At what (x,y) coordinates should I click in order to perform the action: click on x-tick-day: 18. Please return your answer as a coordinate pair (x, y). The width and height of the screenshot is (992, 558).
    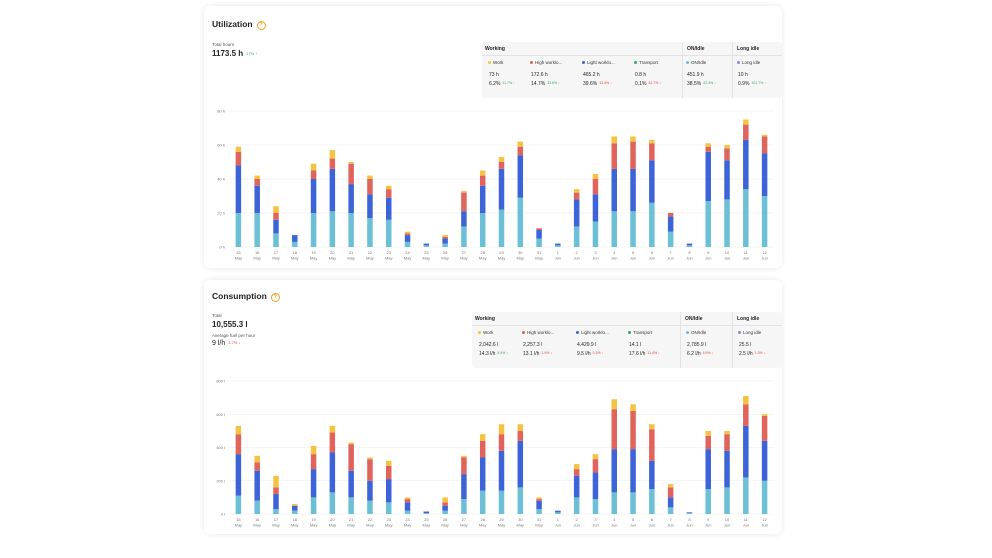
    Looking at the image, I should click on (295, 252).